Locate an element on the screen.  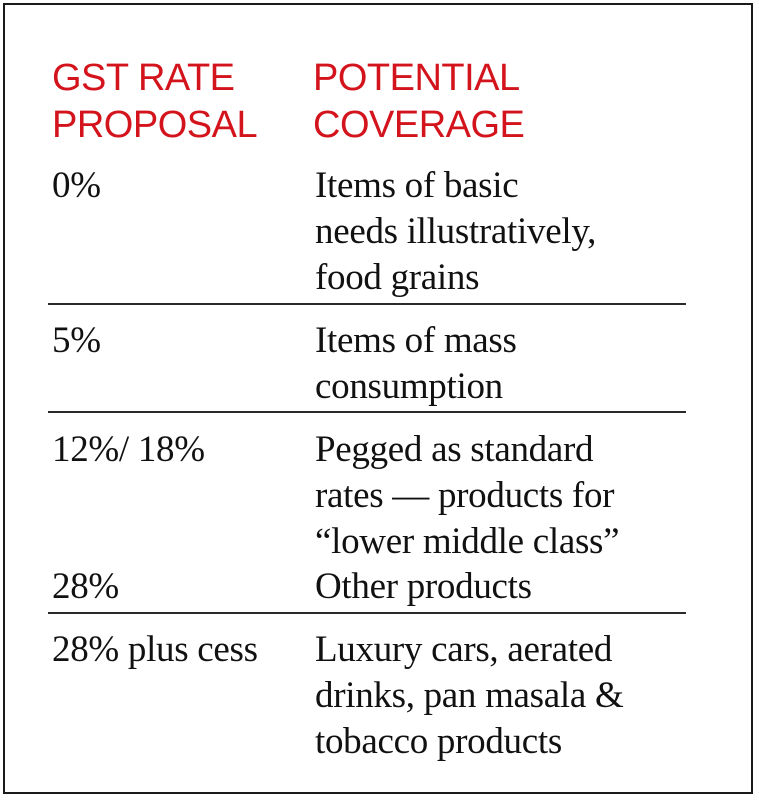
coverage-cell-3: Other products is located at coordinates (423, 586).